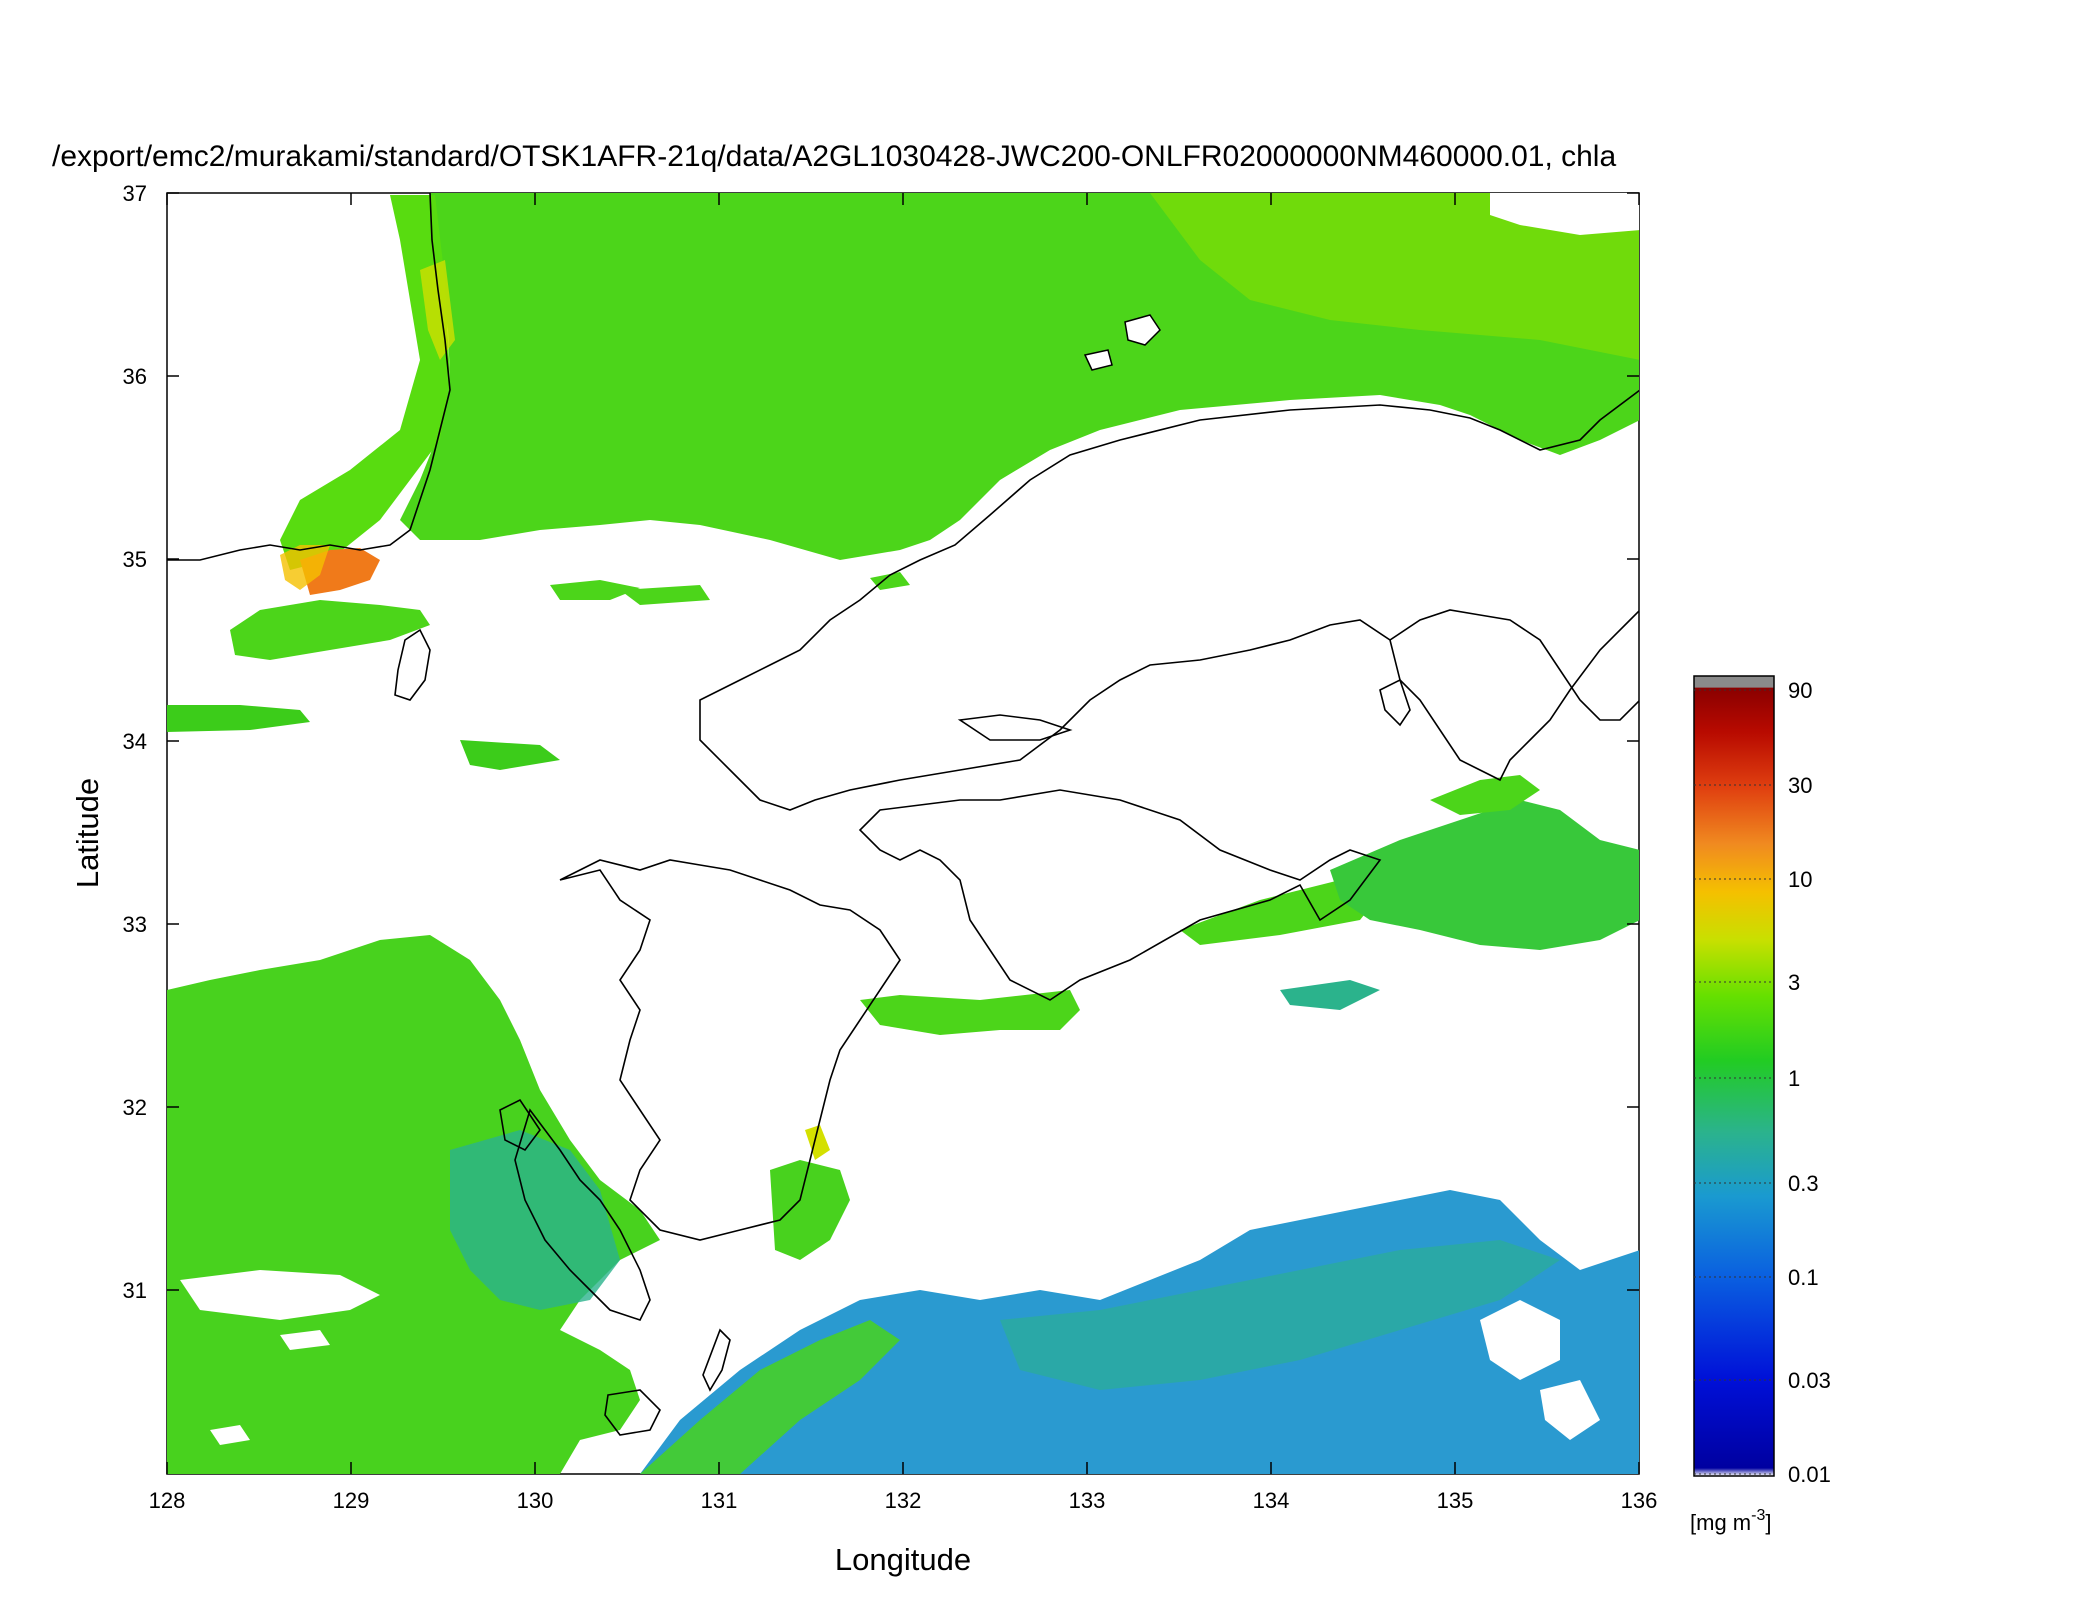 This screenshot has width=2099, height=1600. What do you see at coordinates (1087, 1500) in the screenshot?
I see `x-tick-label: 133` at bounding box center [1087, 1500].